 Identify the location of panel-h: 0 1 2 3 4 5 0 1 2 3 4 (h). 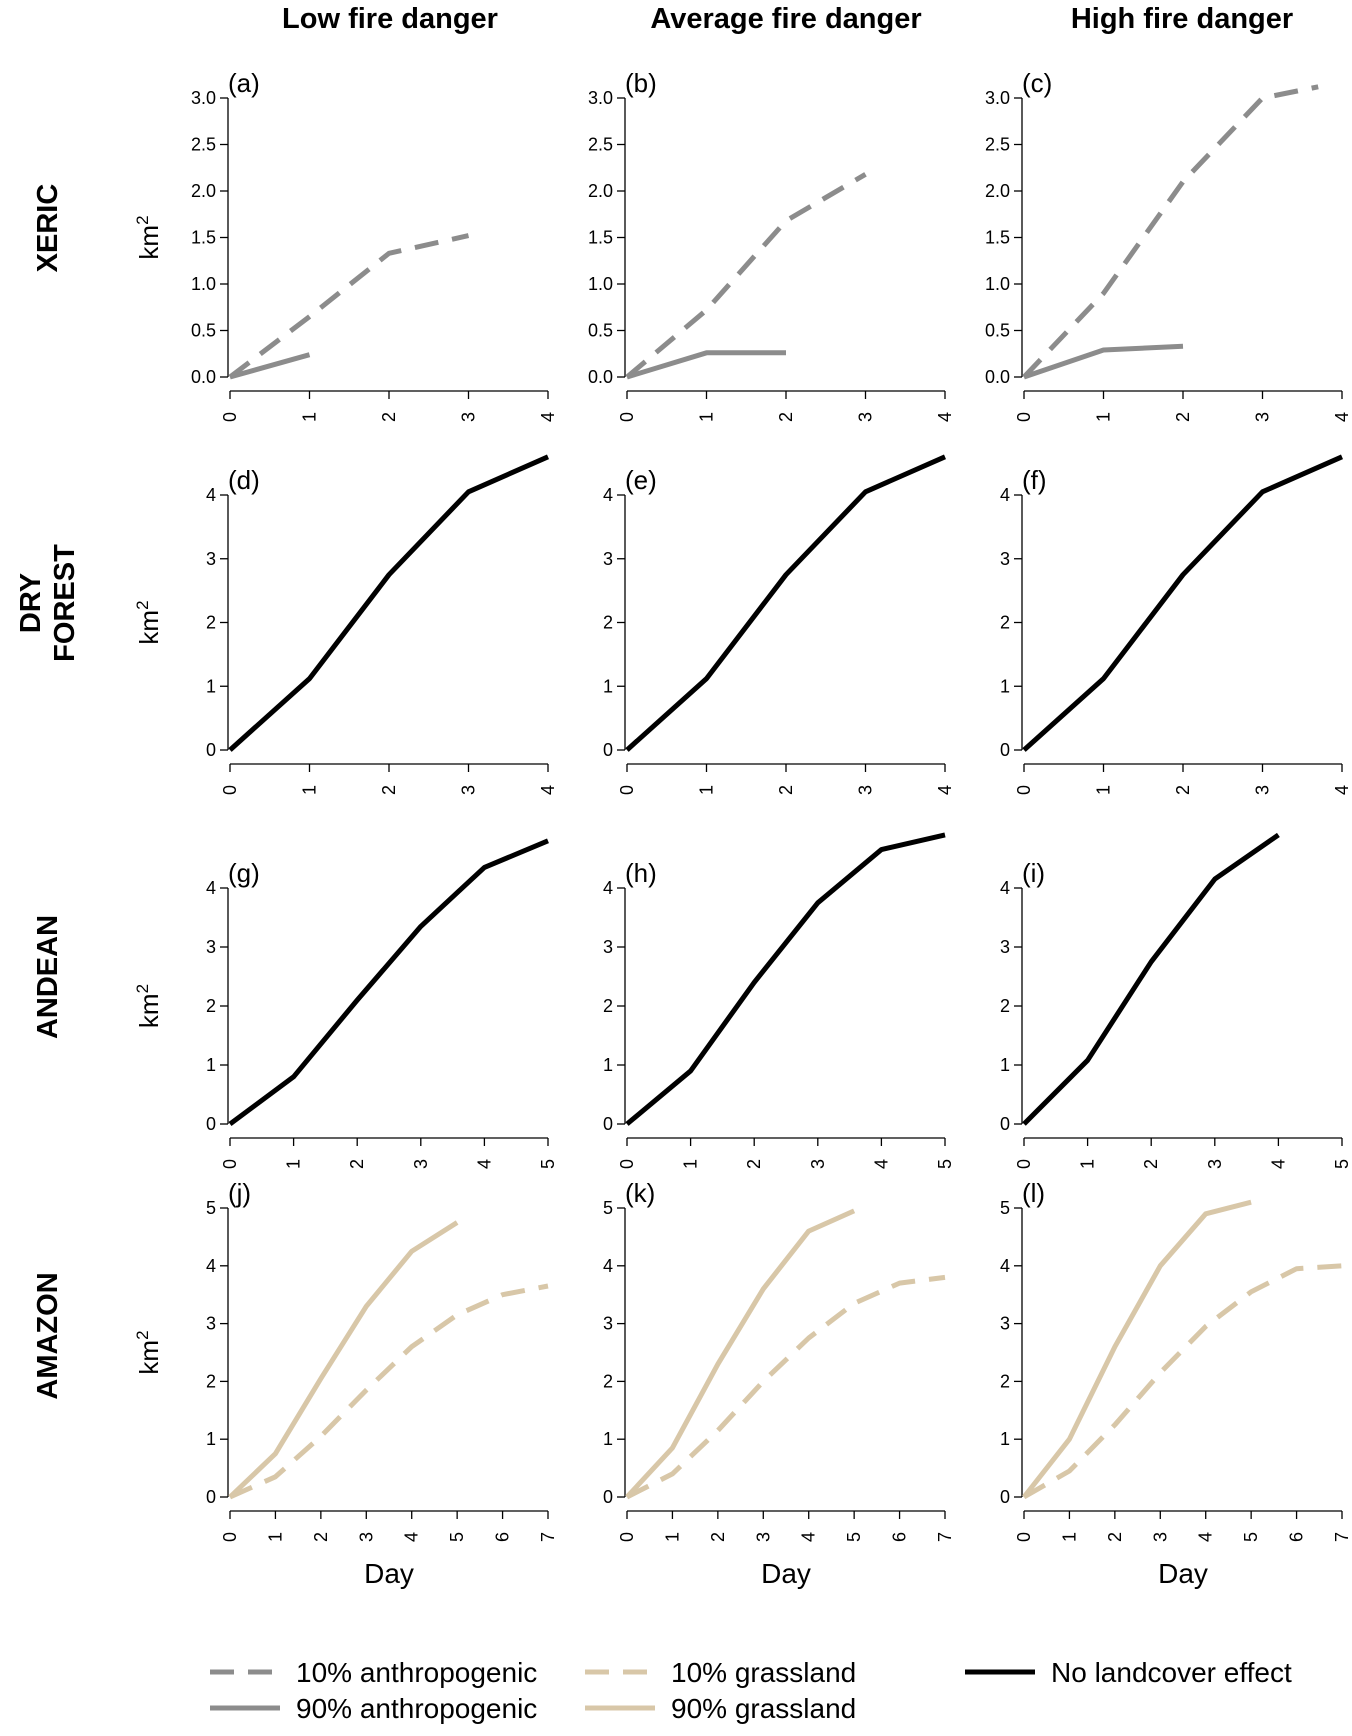
(779, 1000).